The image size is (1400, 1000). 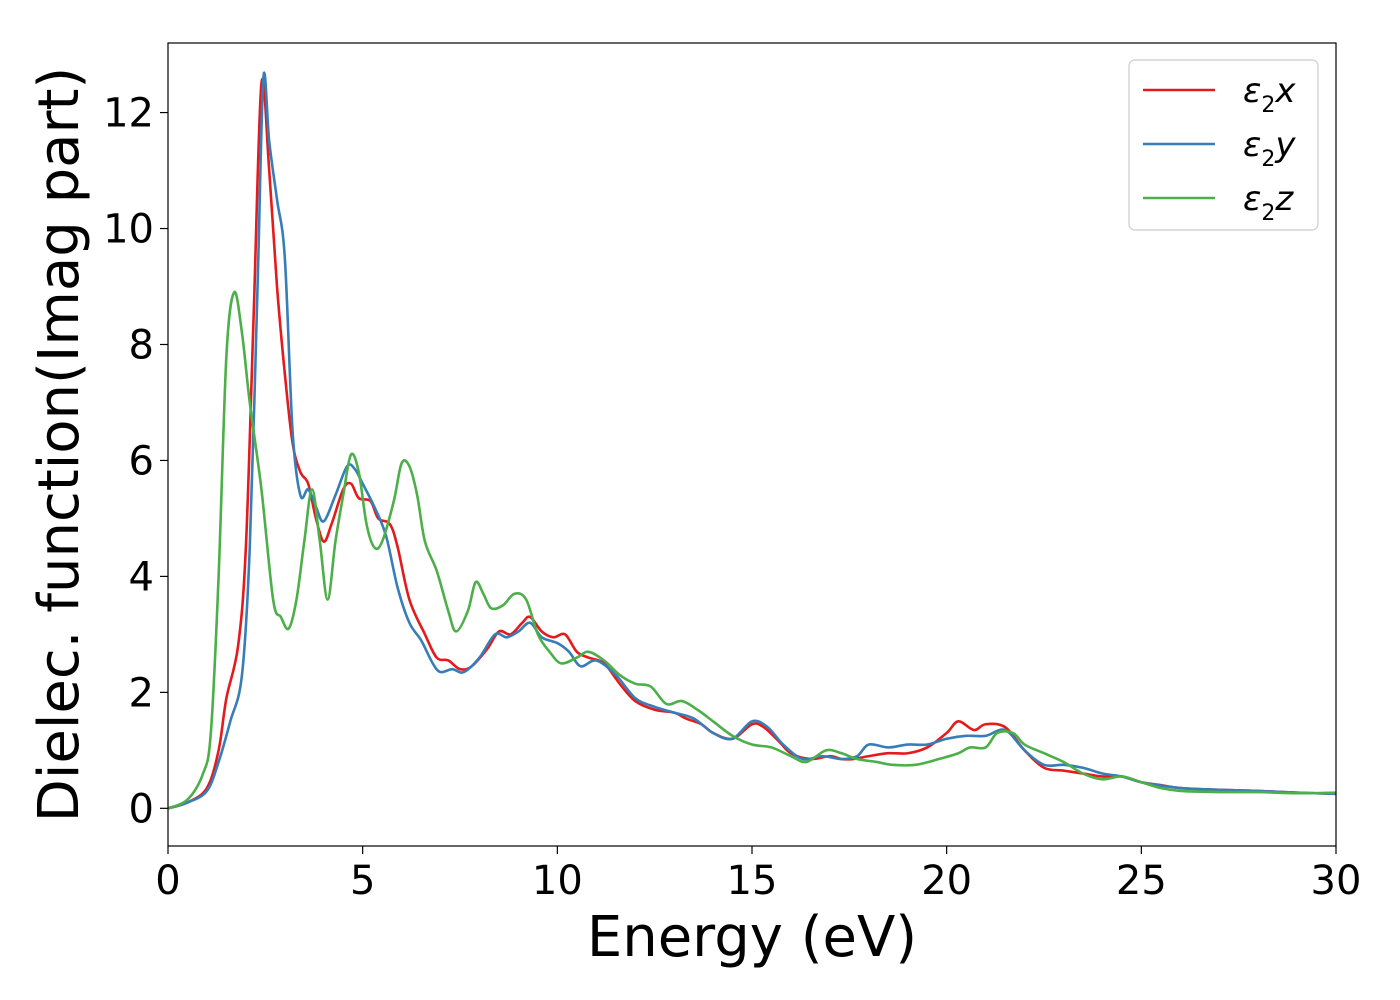 What do you see at coordinates (1285, 145) in the screenshot?
I see `legend-label-tail: y` at bounding box center [1285, 145].